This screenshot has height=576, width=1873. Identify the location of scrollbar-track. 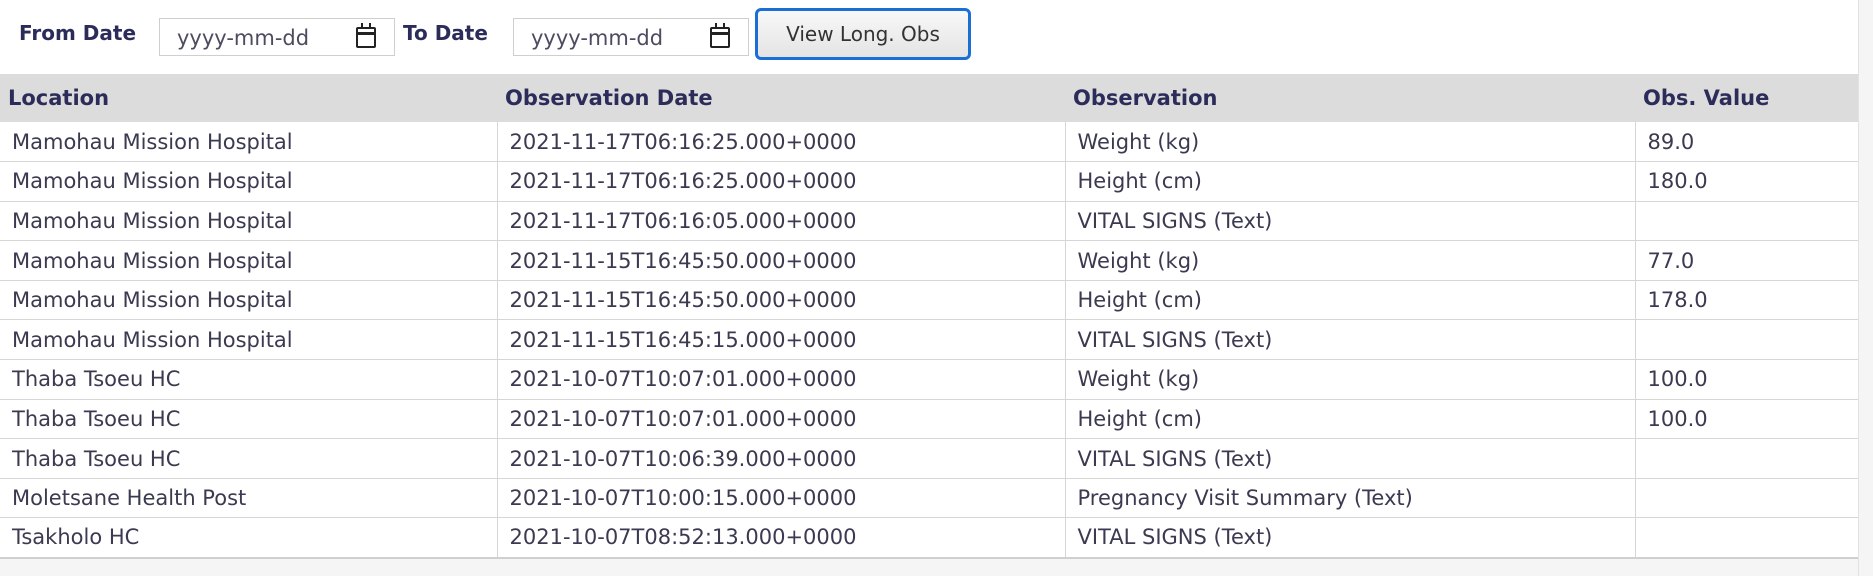
(1865, 288).